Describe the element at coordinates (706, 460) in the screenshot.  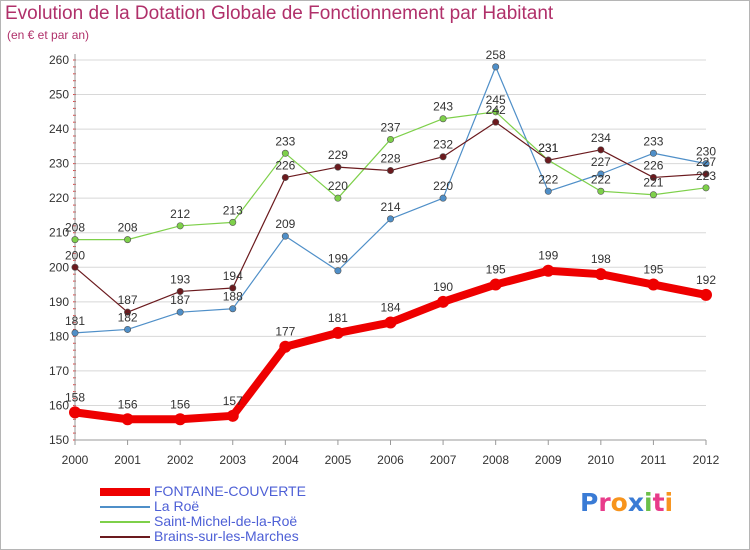
I see `x-tick-label: 2012` at that location.